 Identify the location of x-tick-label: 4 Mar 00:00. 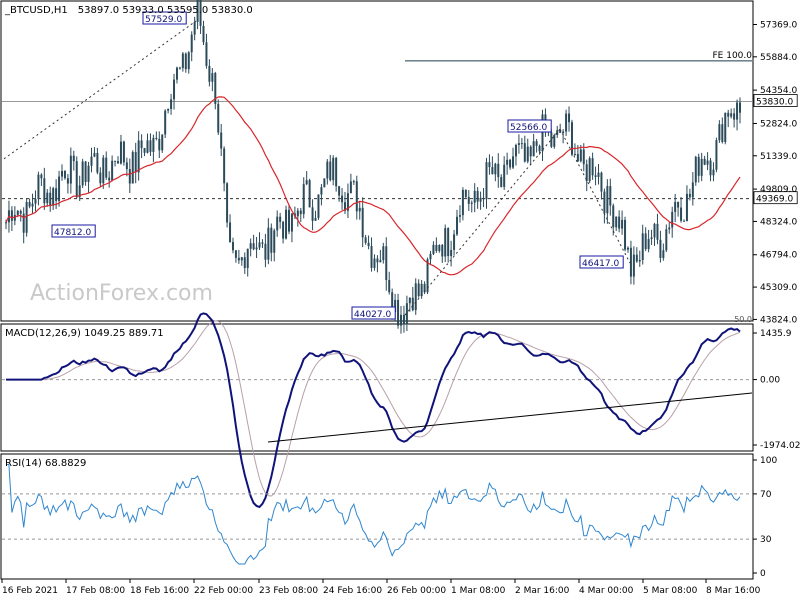
(606, 591).